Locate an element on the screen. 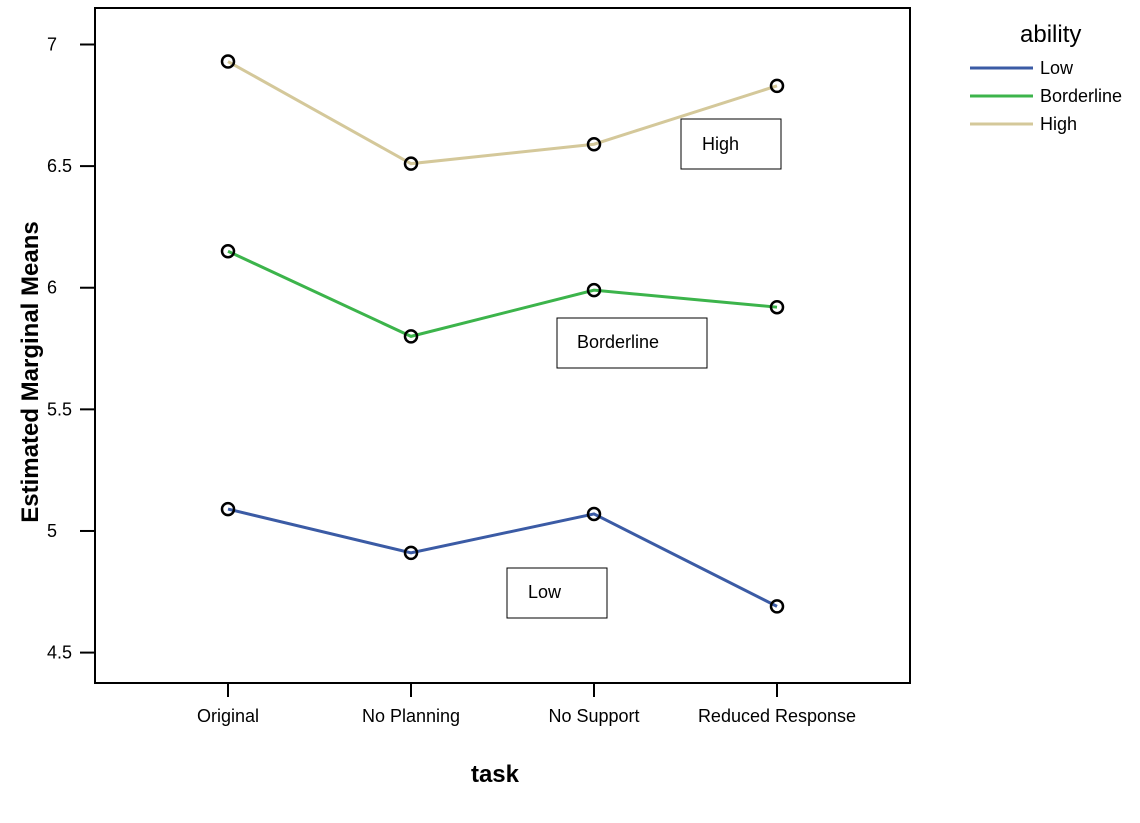 The height and width of the screenshot is (823, 1140). y-tick-label: 6.5 is located at coordinates (59, 166).